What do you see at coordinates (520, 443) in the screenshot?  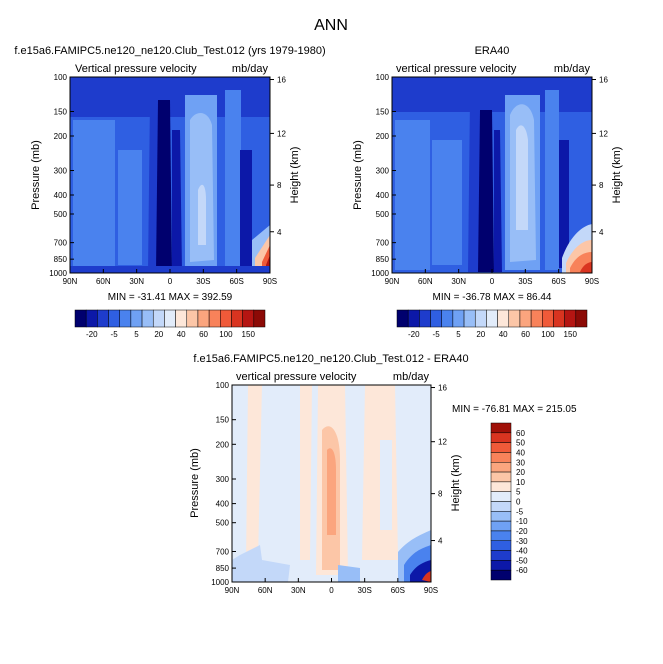 I see `colorbar-label: 50` at bounding box center [520, 443].